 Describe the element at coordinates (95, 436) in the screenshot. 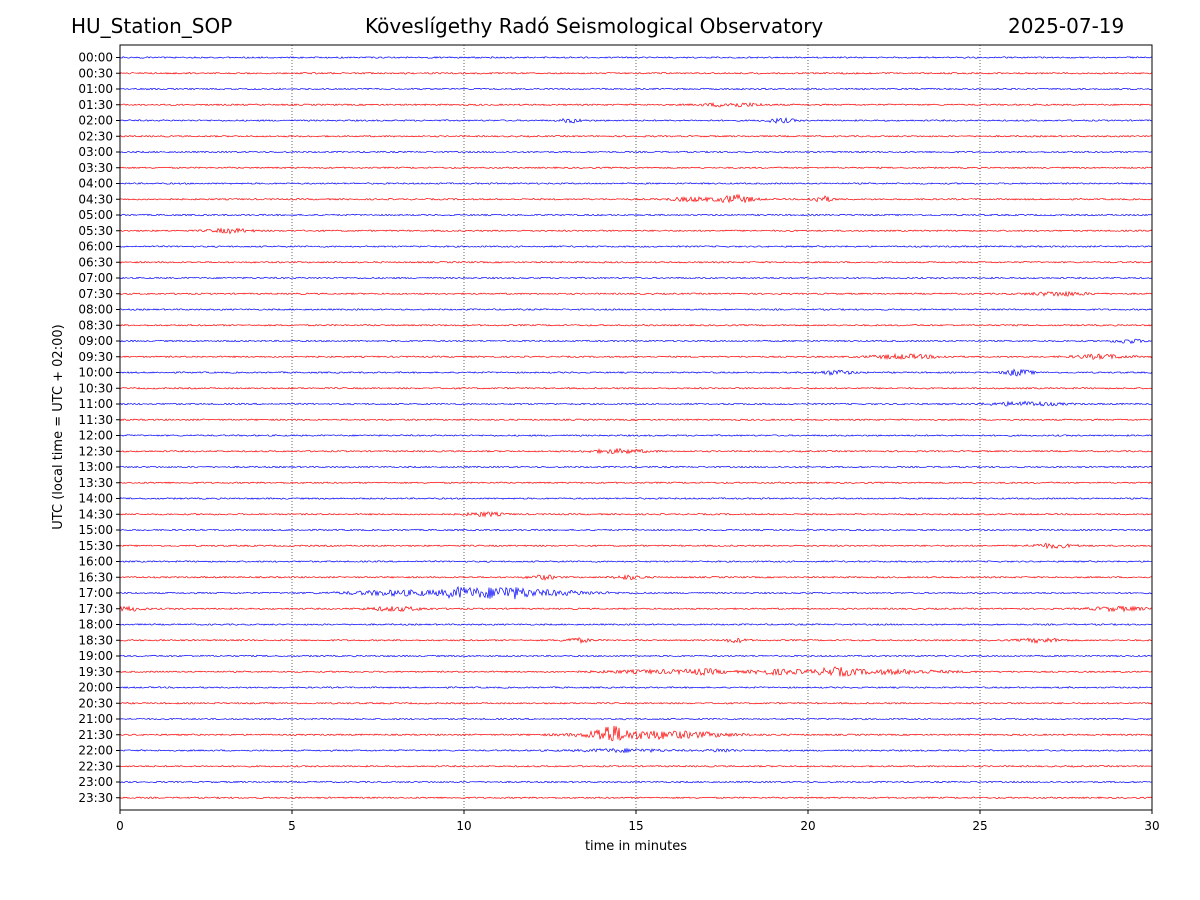

I see `y-tick-label: 12:00` at that location.